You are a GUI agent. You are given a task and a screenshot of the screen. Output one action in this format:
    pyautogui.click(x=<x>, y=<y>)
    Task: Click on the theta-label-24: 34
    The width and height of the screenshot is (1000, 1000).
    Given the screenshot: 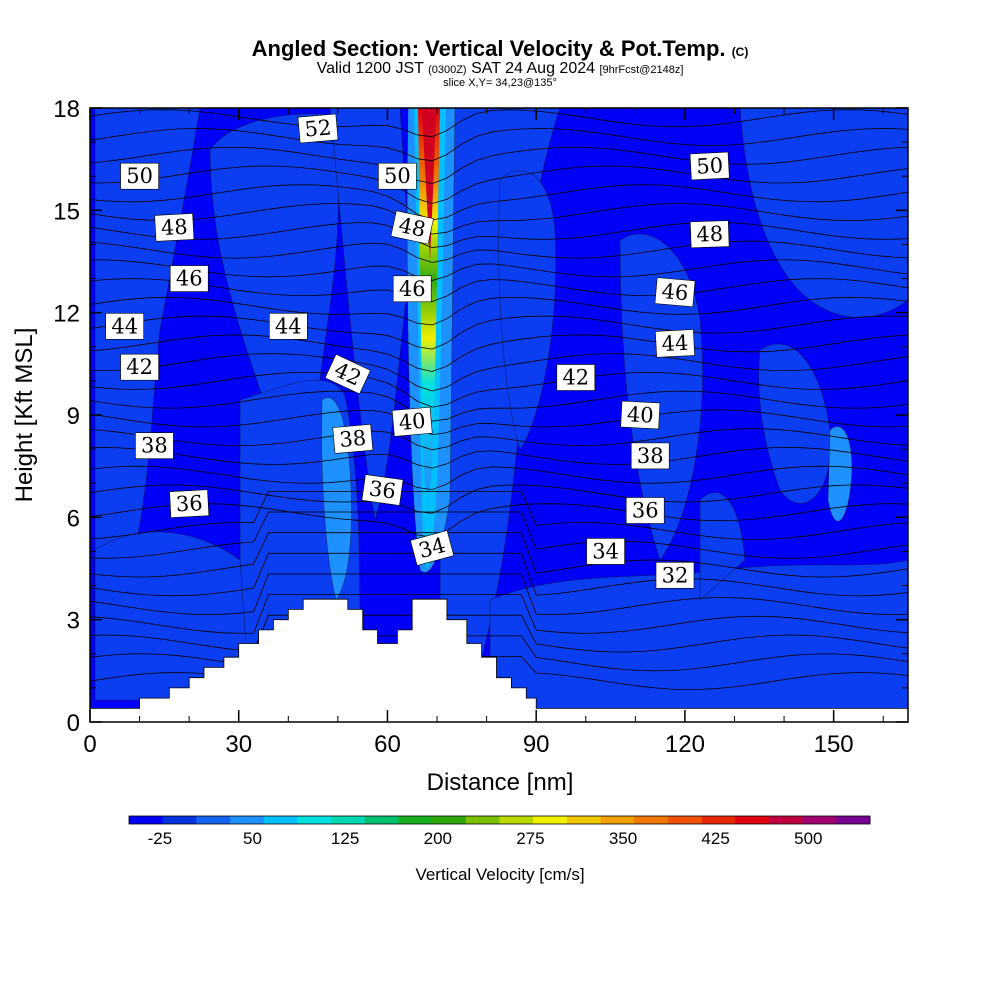 What is the action you would take?
    pyautogui.click(x=432, y=548)
    